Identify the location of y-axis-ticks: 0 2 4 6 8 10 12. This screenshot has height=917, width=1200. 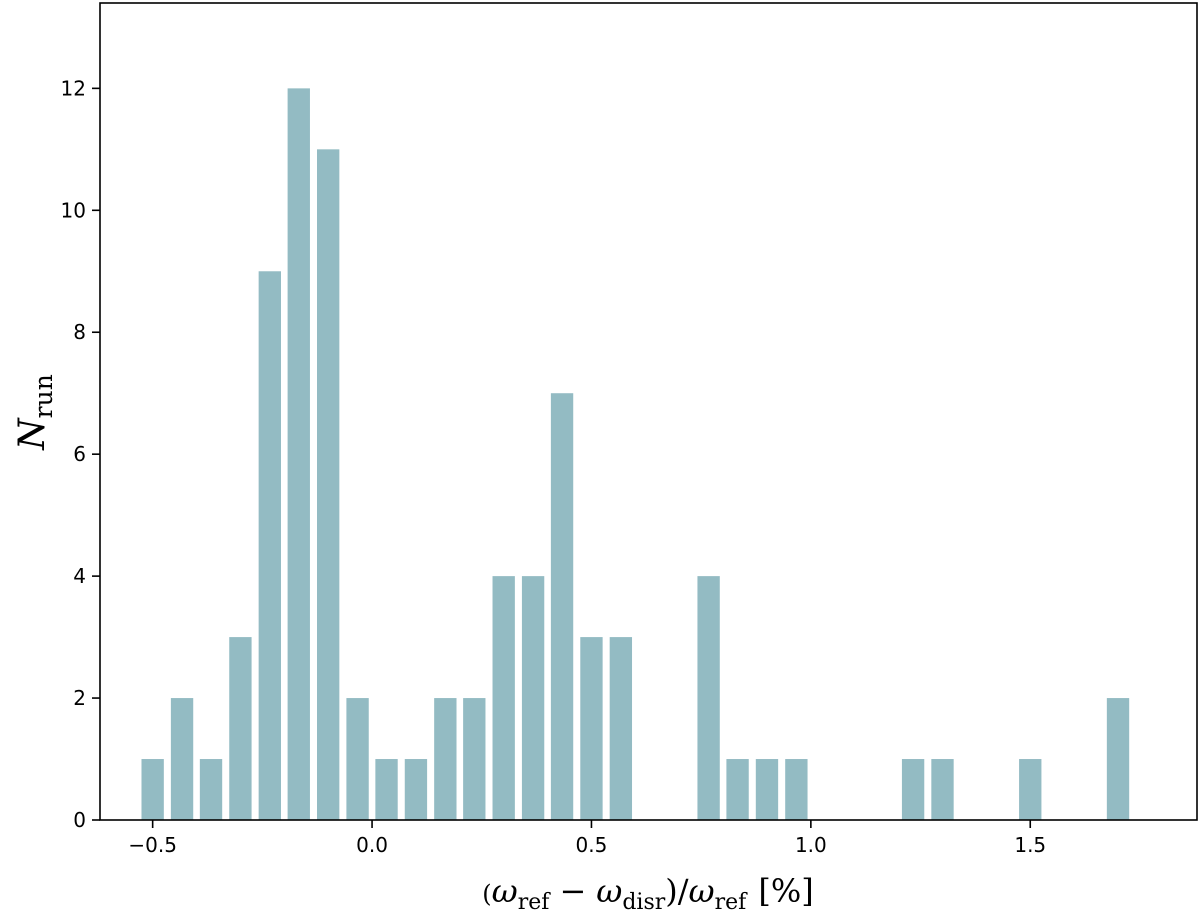
(80, 454).